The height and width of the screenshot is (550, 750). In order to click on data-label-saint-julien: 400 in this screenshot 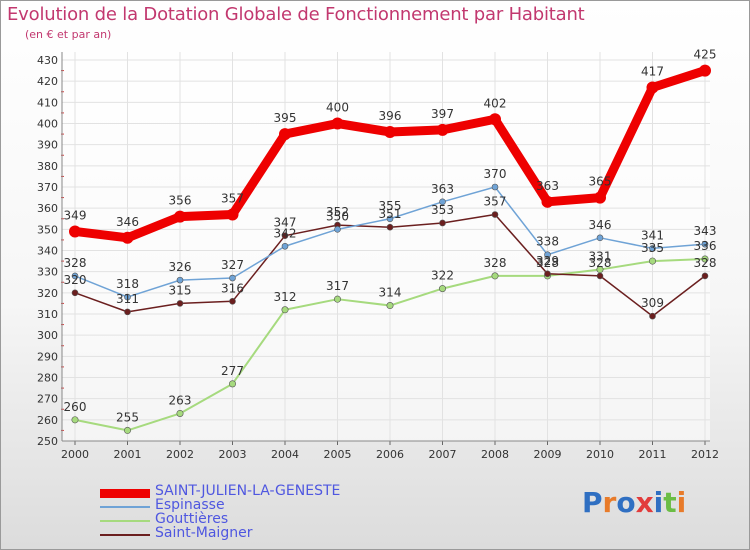, I will do `click(337, 108)`.